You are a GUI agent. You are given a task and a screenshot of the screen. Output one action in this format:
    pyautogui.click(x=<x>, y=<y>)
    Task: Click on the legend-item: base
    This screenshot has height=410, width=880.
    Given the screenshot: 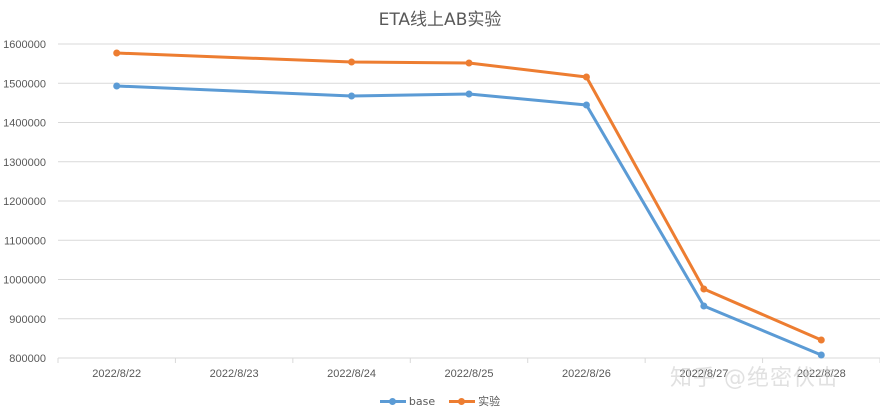 What is the action you would take?
    pyautogui.click(x=407, y=401)
    